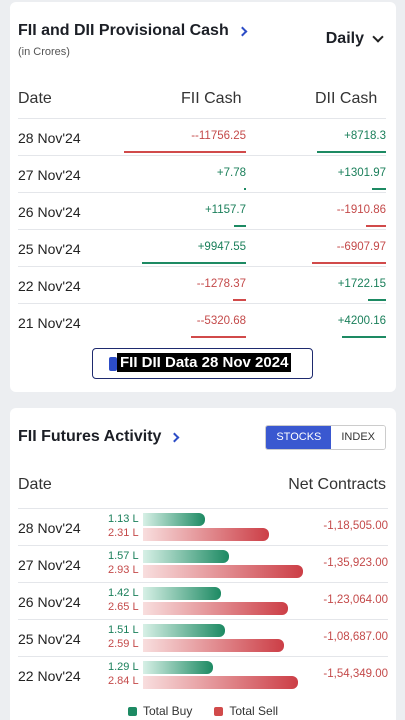 The image size is (405, 720). What do you see at coordinates (123, 519) in the screenshot?
I see `total-buy-value: 1.13 L` at bounding box center [123, 519].